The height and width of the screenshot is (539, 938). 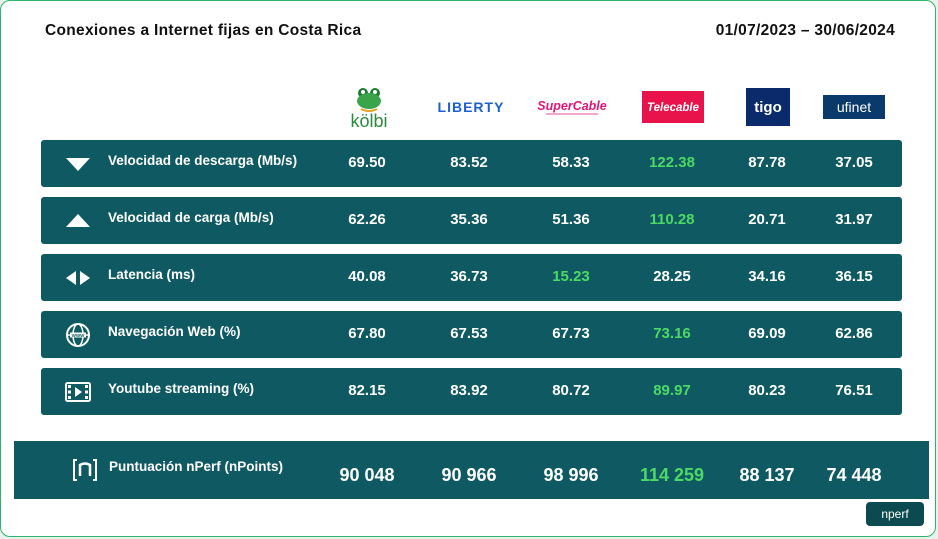 What do you see at coordinates (78, 392) in the screenshot?
I see `video-film-icon` at bounding box center [78, 392].